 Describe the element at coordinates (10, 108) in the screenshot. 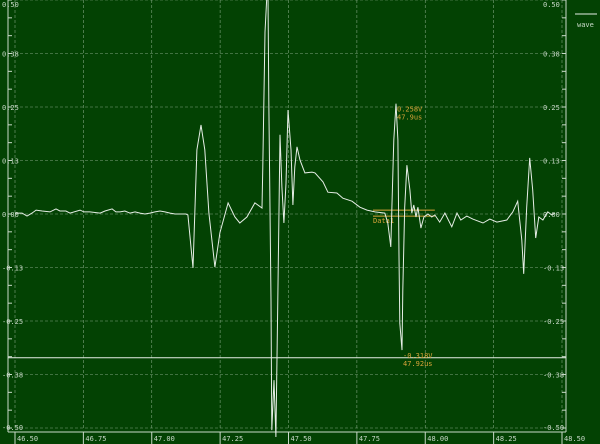

I see `y-tick-label-left: 0.25` at that location.